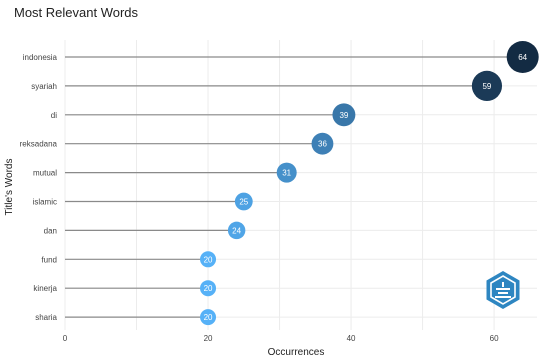  Describe the element at coordinates (46, 317) in the screenshot. I see `y-tick-label: sharia` at that location.